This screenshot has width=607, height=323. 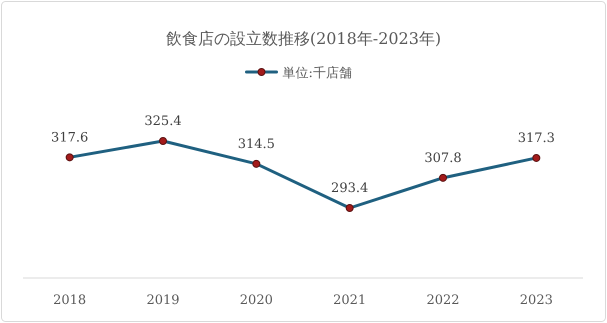 What do you see at coordinates (317, 73) in the screenshot?
I see `legend-label: 単位:千店舗` at bounding box center [317, 73].